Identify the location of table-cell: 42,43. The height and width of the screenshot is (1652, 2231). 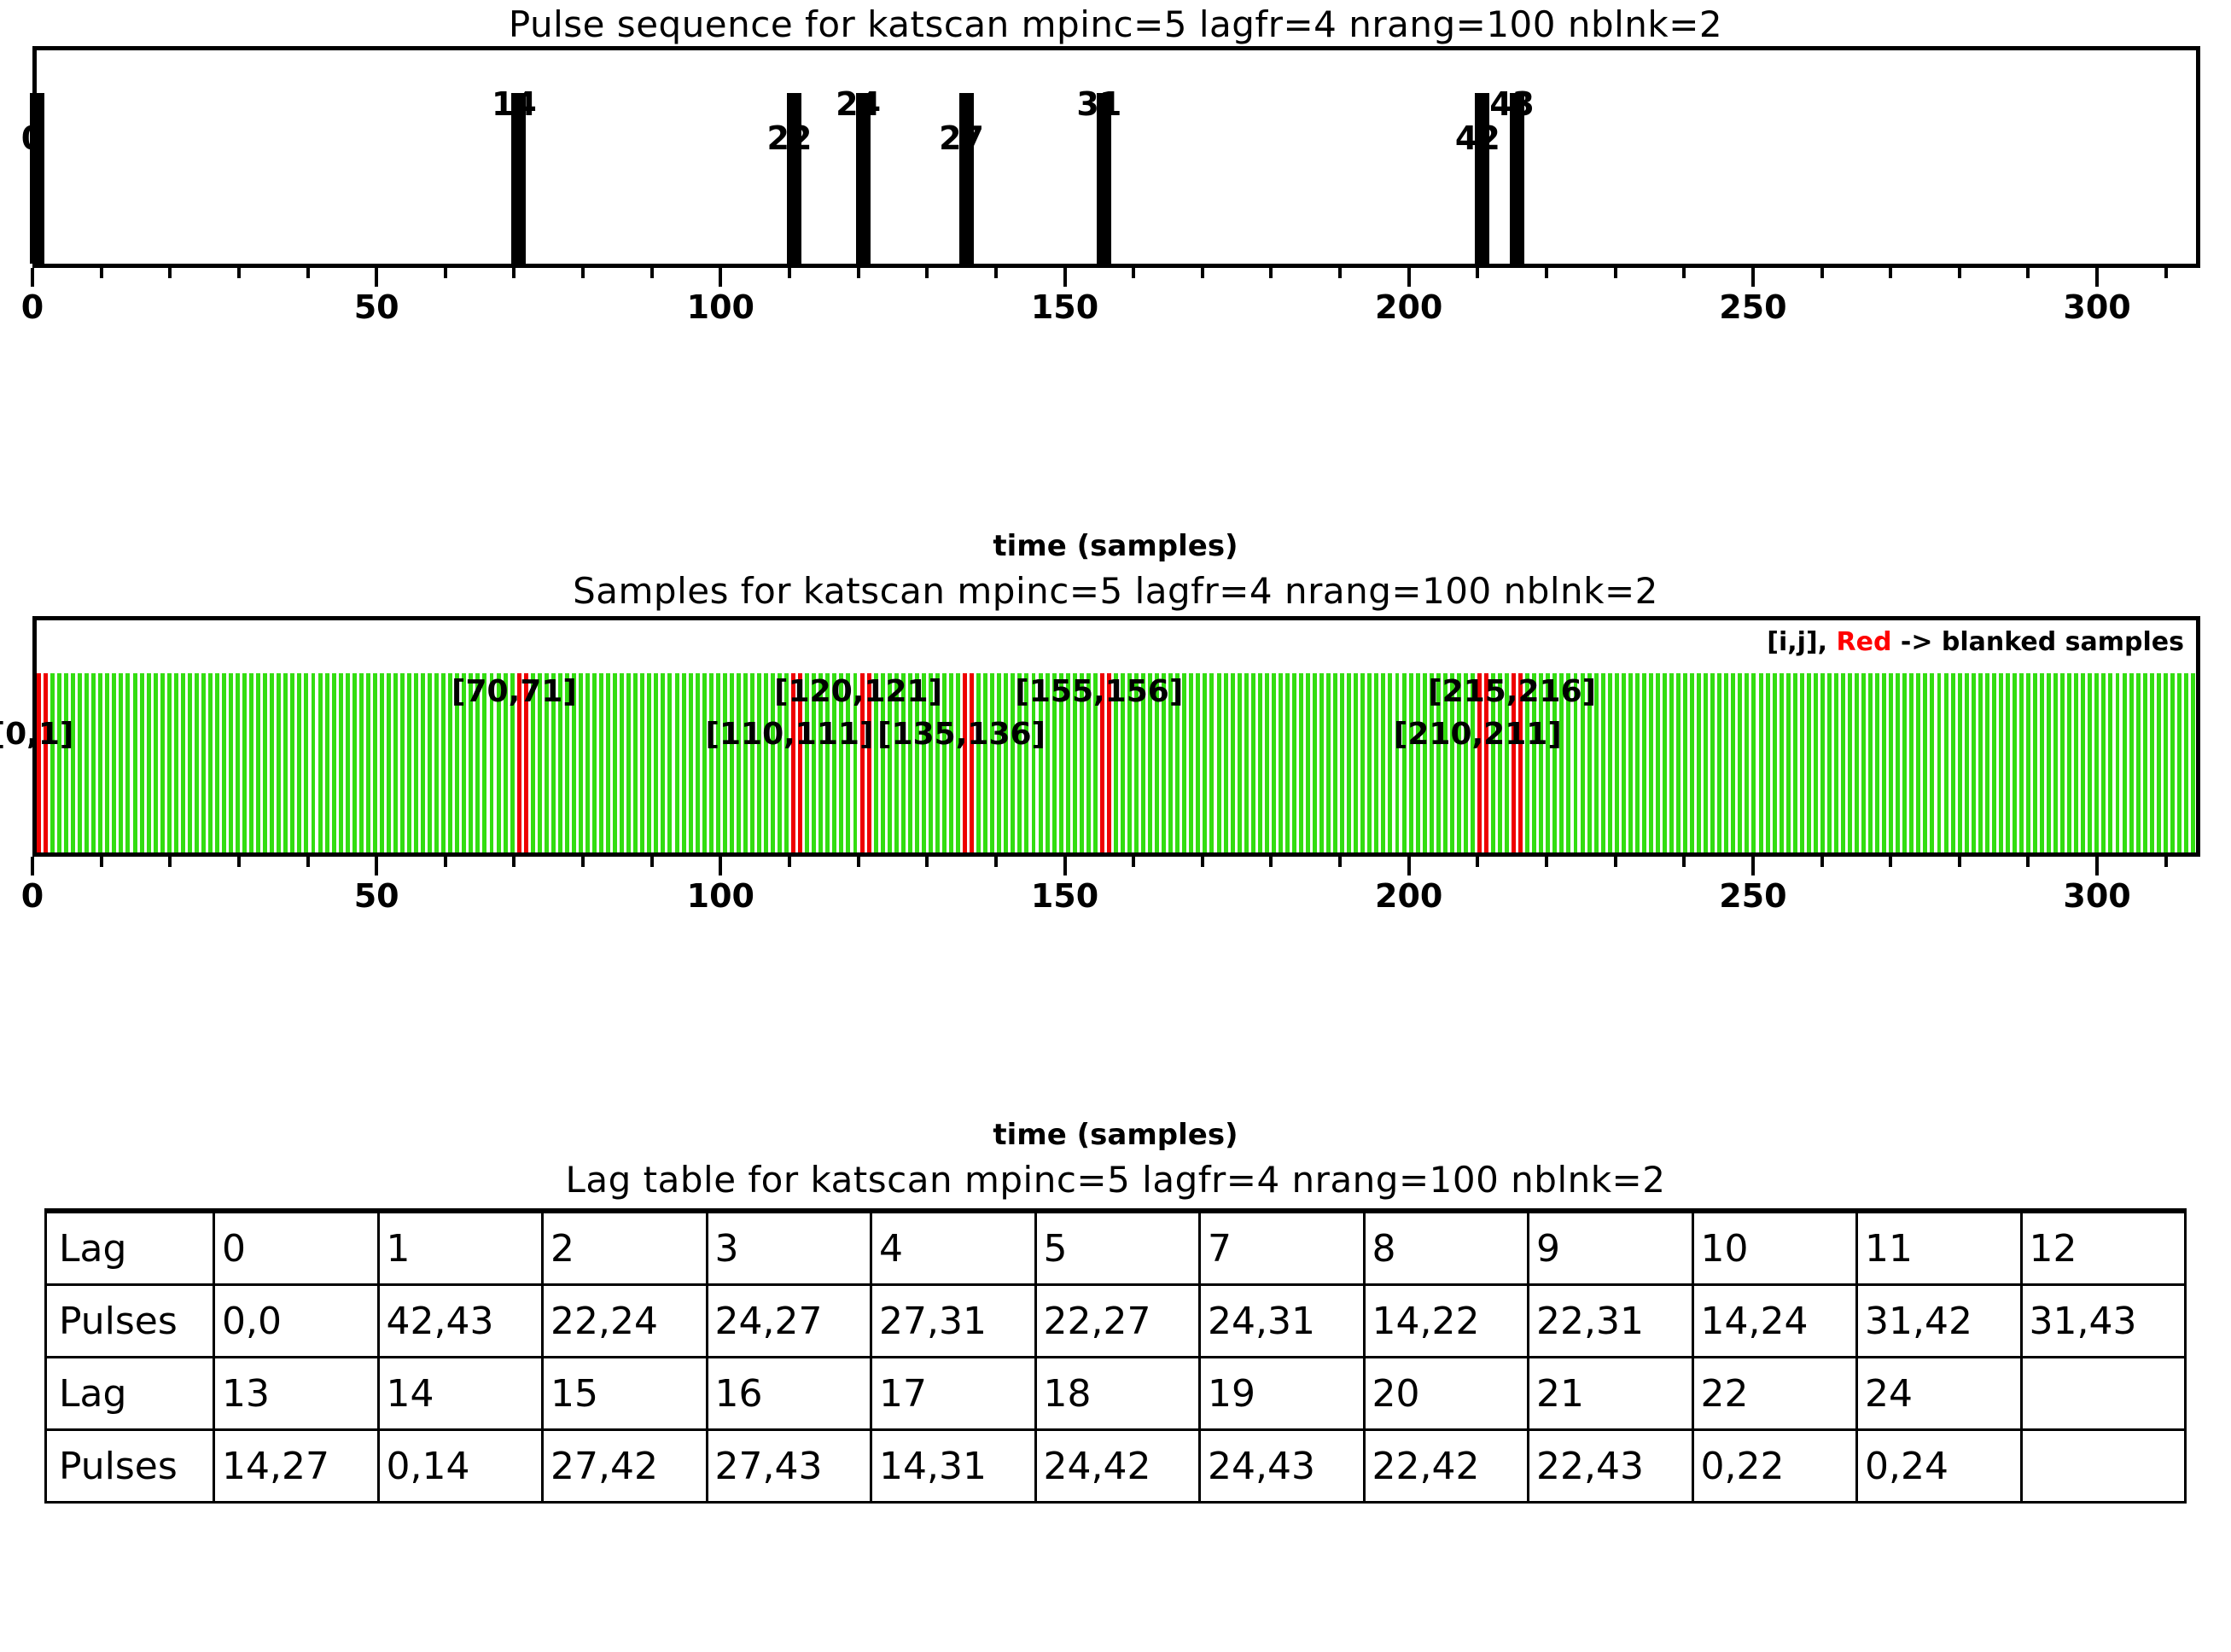
(460, 1320).